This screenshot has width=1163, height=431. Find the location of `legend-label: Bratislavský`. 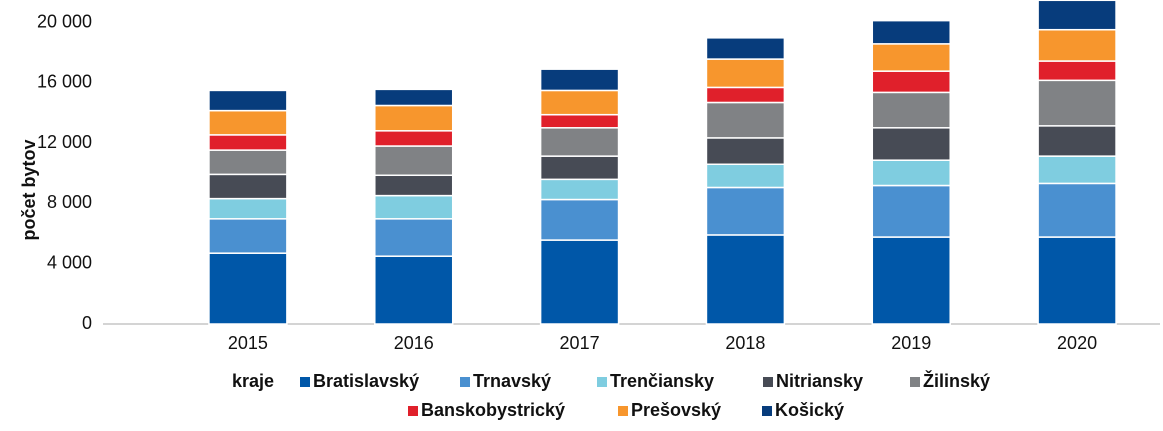

legend-label: Bratislavský is located at coordinates (366, 381).